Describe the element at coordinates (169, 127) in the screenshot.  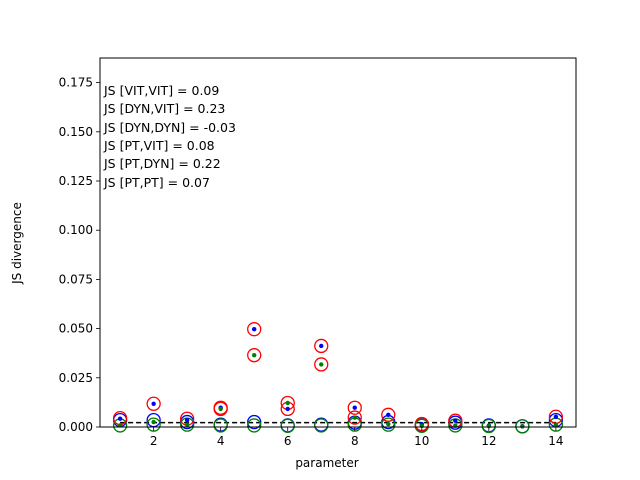
I see `annotation-line: JS [DYN,DYN] = -0.03` at that location.